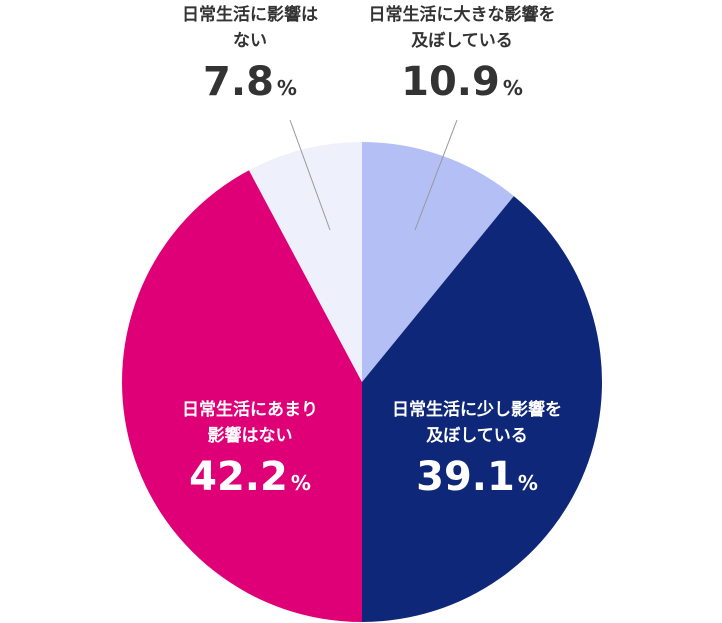  I want to click on value-number: 7.8, so click(238, 82).